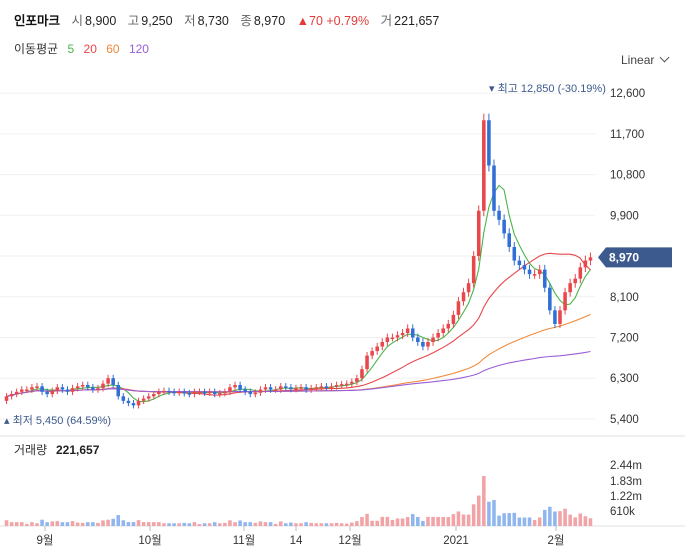  Describe the element at coordinates (138, 49) in the screenshot. I see `ma-120: 120` at that location.